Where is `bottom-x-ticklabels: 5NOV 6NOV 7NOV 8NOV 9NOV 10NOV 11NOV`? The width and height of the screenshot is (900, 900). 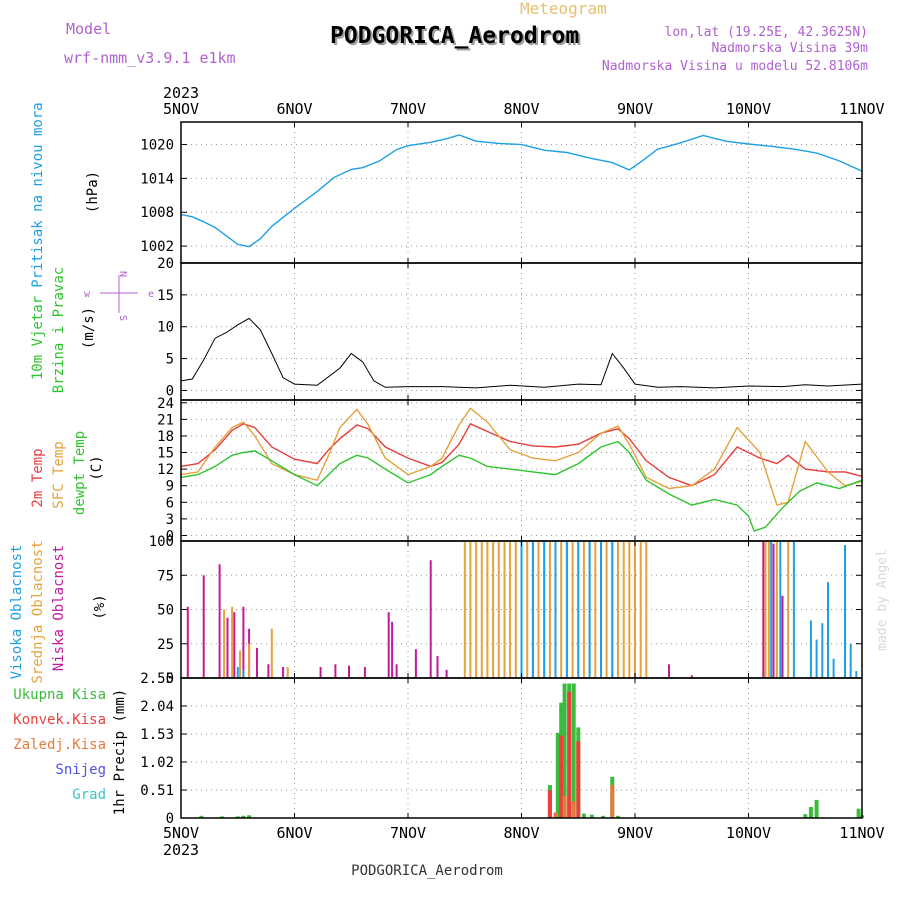
bottom-x-ticklabels: 5NOV 6NOV 7NOV 8NOV 9NOV 10NOV 11NOV is located at coordinates (524, 833).